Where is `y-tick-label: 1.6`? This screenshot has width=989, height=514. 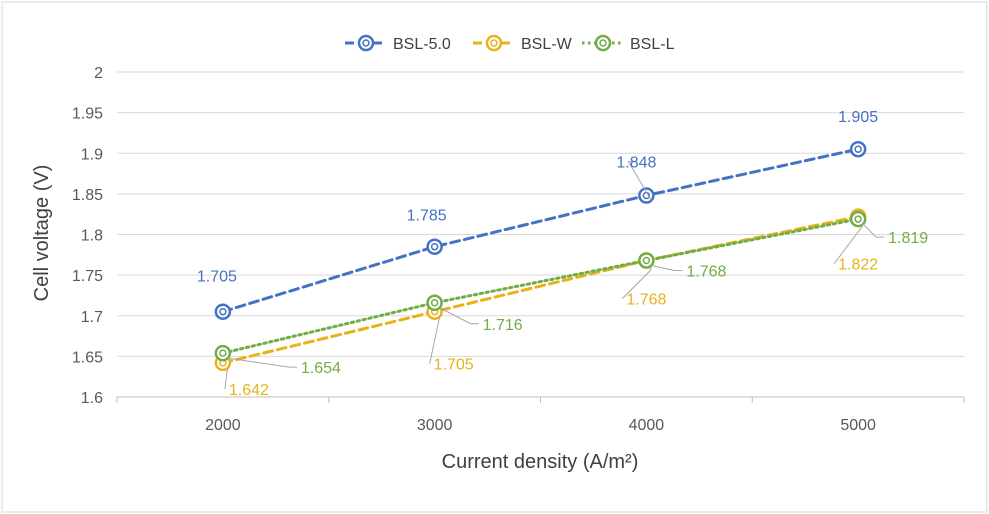
y-tick-label: 1.6 is located at coordinates (92, 398).